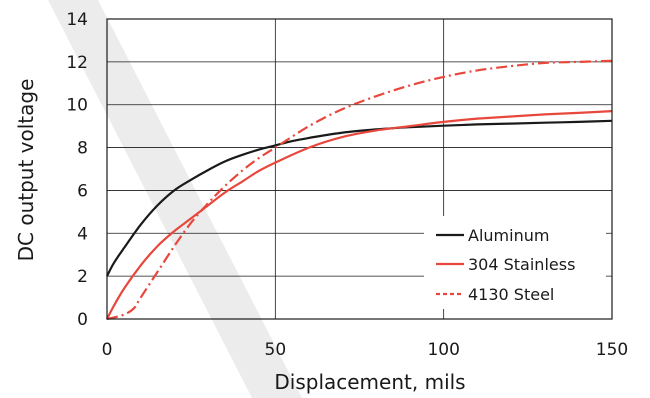 Image resolution: width=650 pixels, height=398 pixels. Describe the element at coordinates (26, 170) in the screenshot. I see `y-axis-title: DC output voltage` at that location.